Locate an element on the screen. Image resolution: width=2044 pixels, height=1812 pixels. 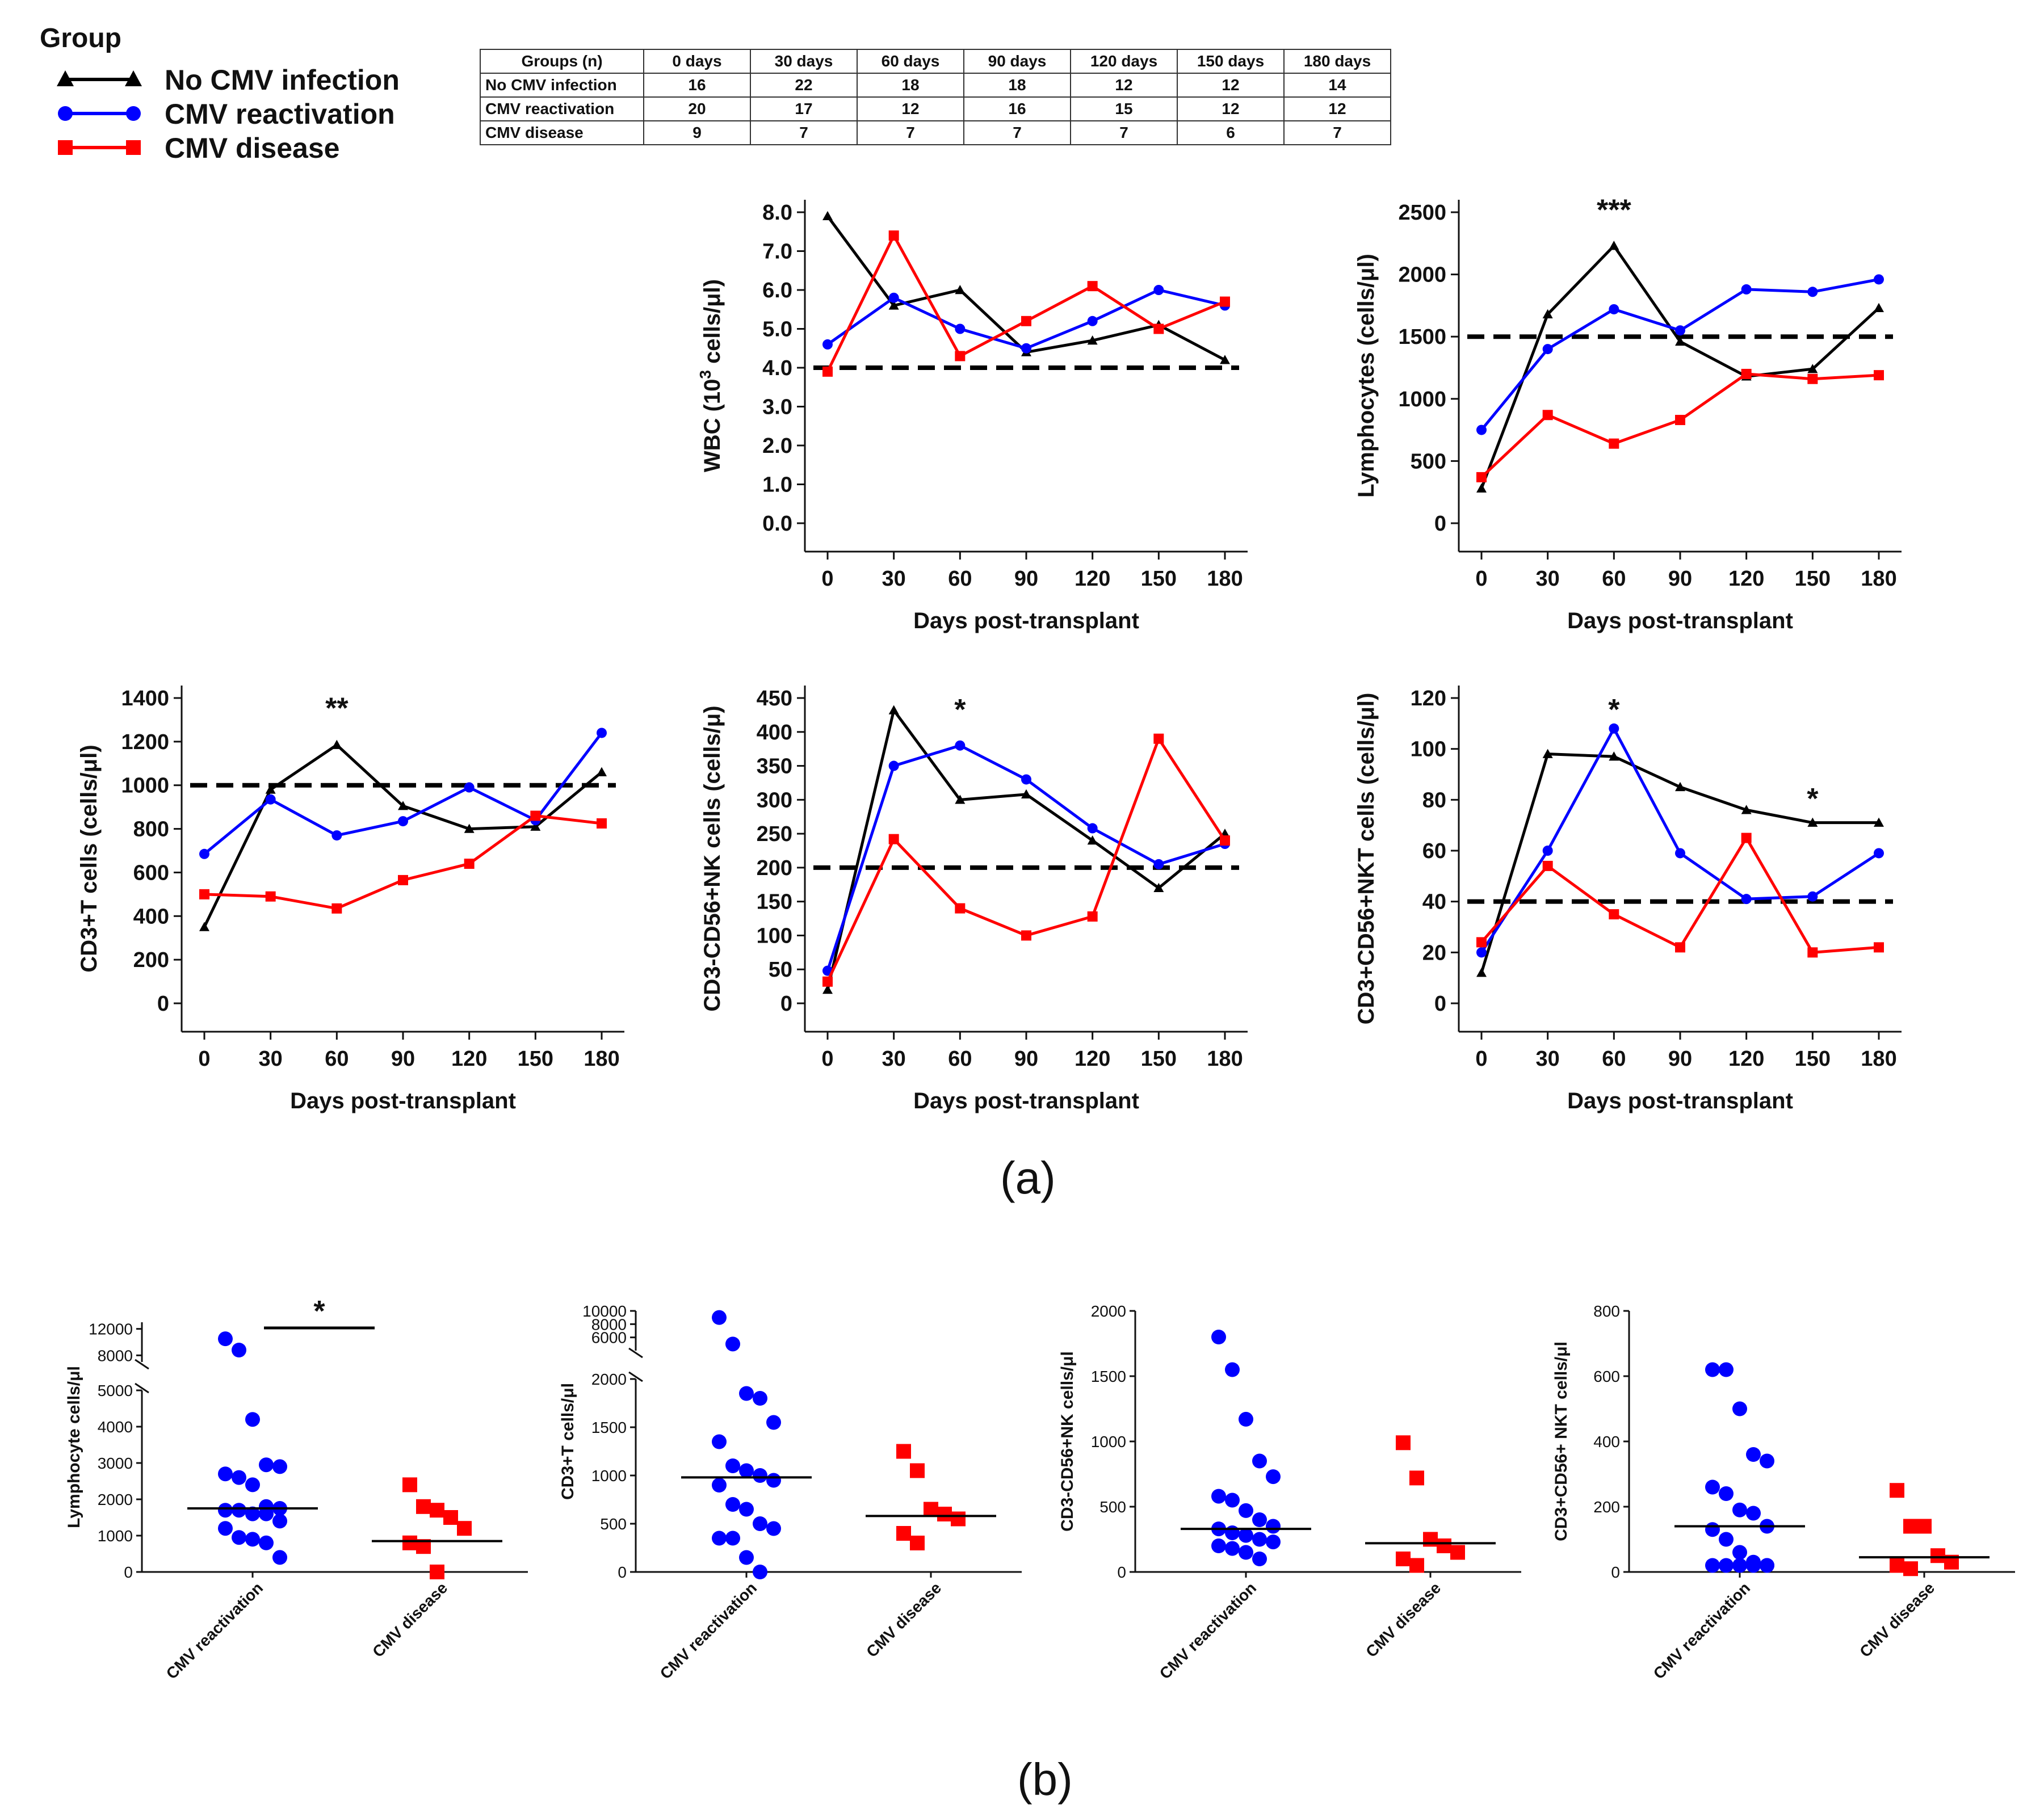
y-axis-title: Lymphocyte cells/μl is located at coordinates (74, 1447).